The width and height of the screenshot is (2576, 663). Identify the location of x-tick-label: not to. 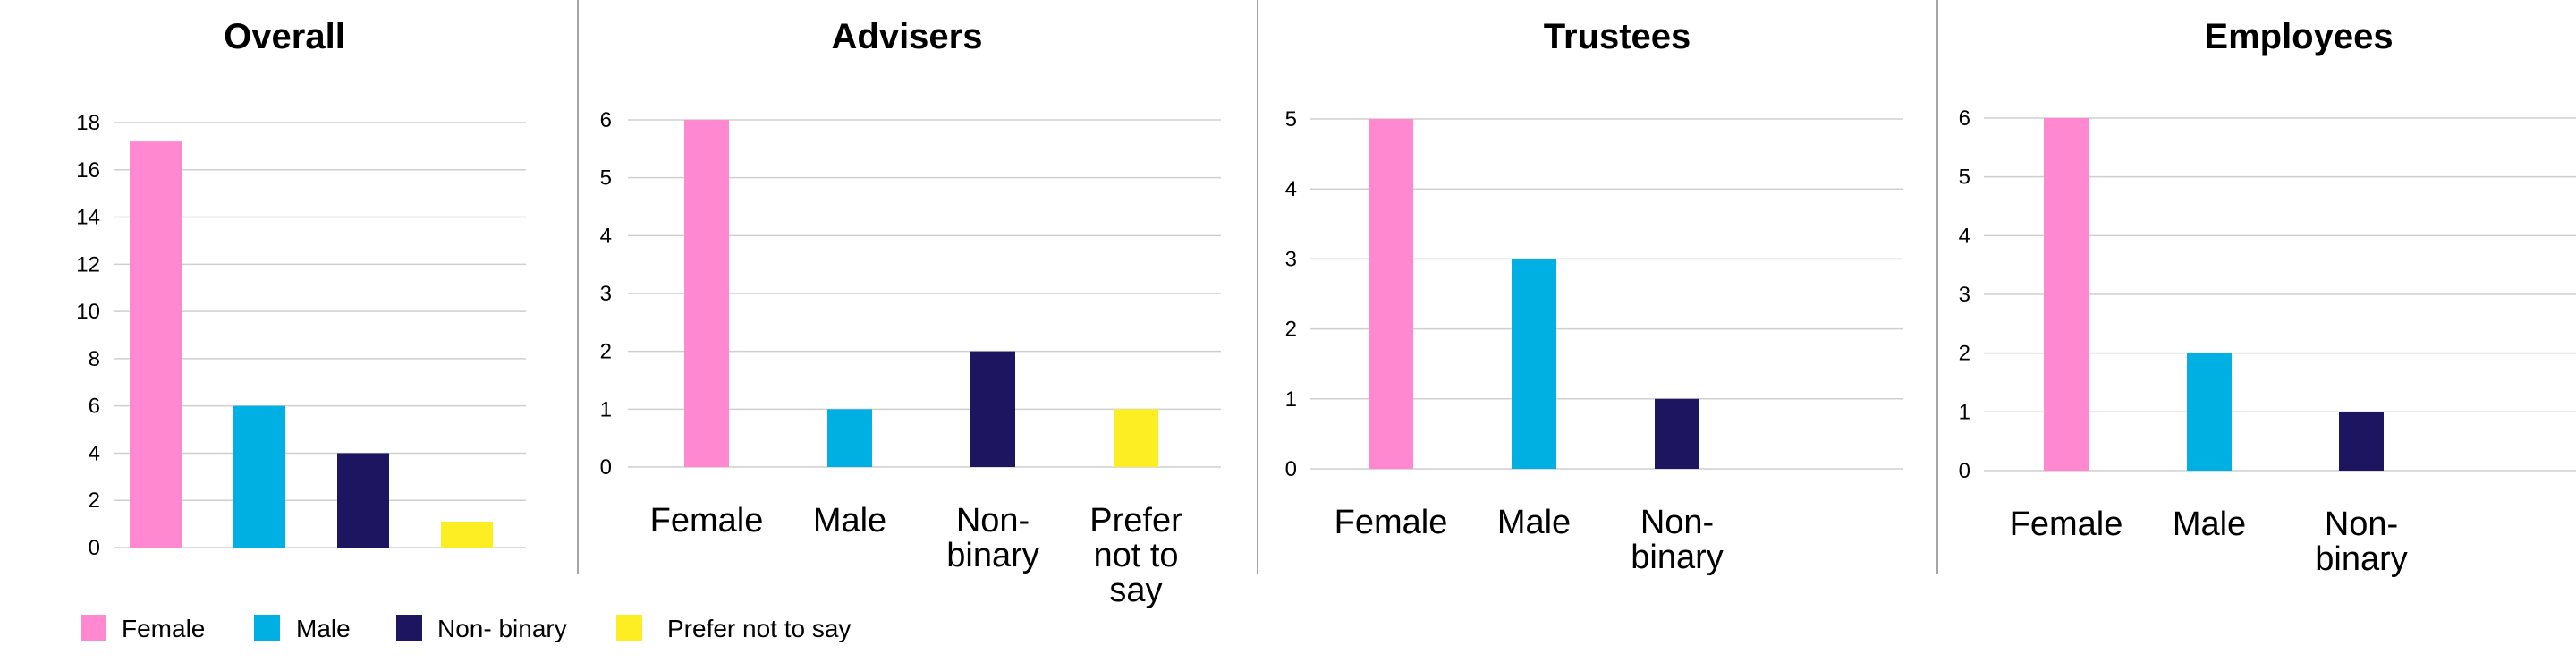
(1135, 555).